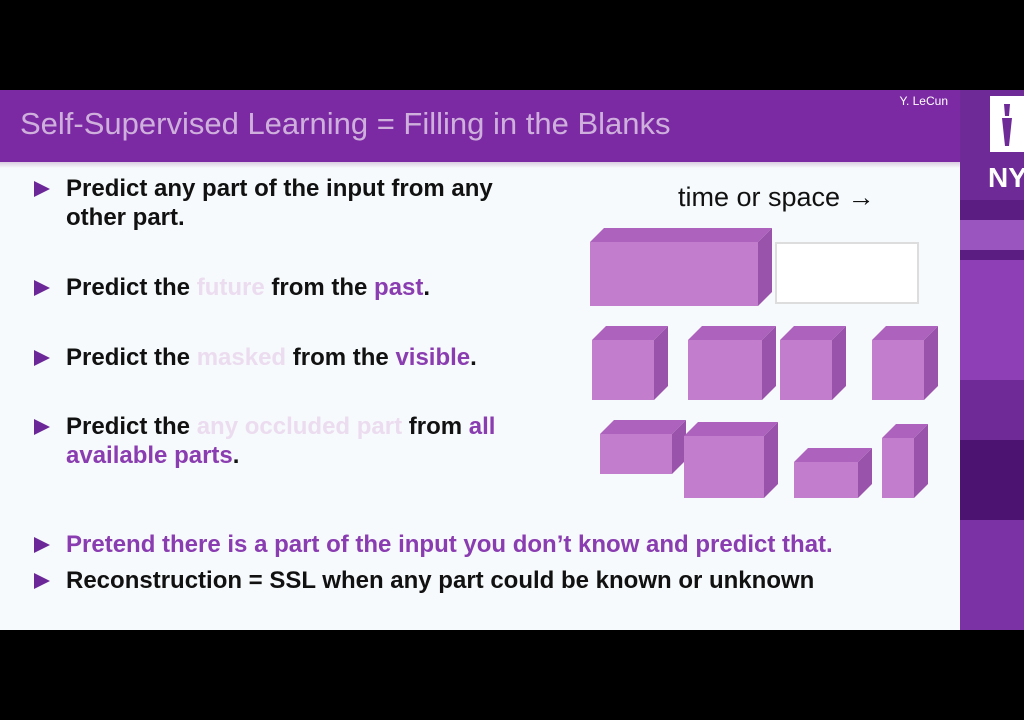 The image size is (1024, 720). I want to click on bullet-4-known-word: all, so click(482, 426).